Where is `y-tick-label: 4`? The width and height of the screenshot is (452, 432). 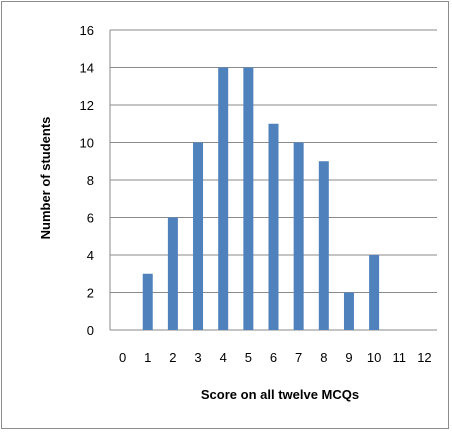 y-tick-label: 4 is located at coordinates (90, 255).